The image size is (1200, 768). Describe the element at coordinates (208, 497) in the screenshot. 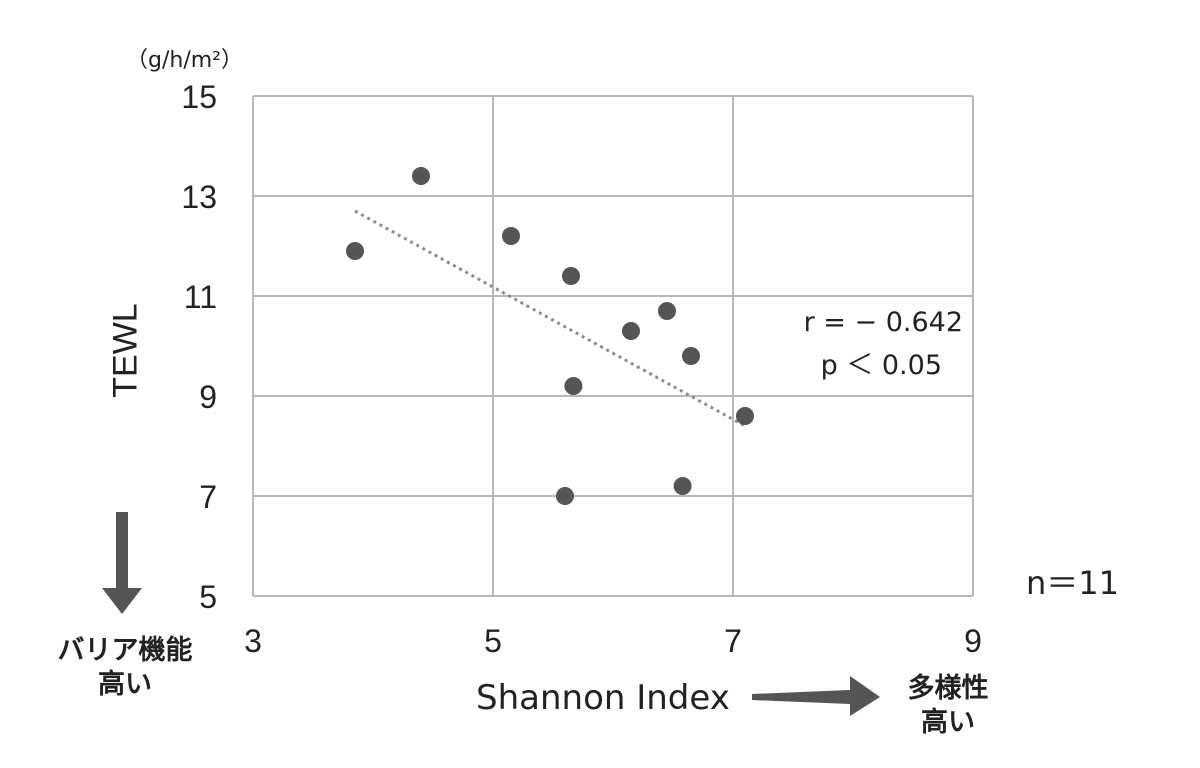

I see `y-tick-label: 7` at that location.